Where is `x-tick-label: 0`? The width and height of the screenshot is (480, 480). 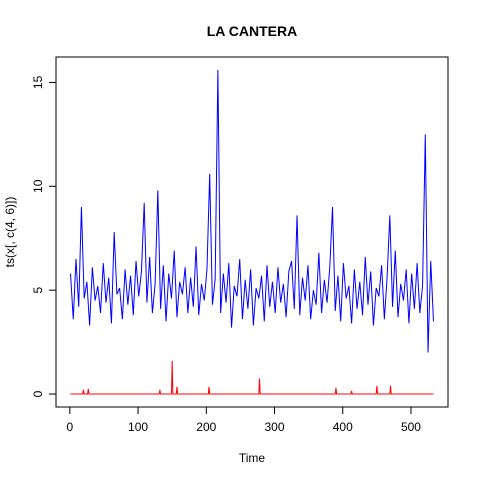 x-tick-label: 0 is located at coordinates (69, 427).